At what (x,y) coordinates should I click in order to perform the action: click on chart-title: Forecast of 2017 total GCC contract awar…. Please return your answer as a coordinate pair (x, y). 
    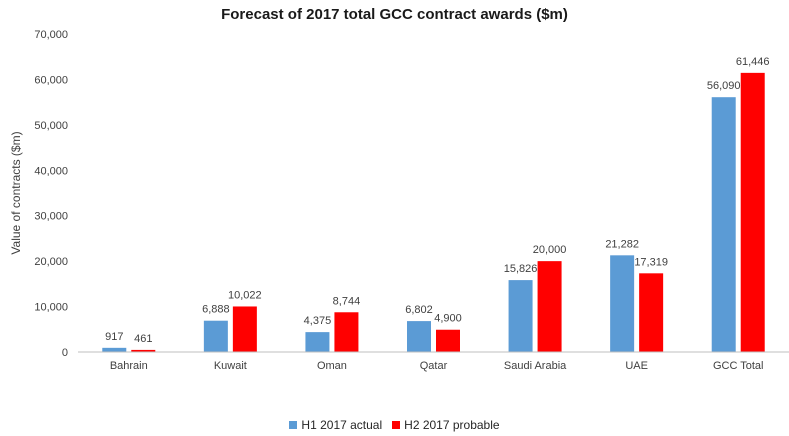
    Looking at the image, I should click on (394, 14).